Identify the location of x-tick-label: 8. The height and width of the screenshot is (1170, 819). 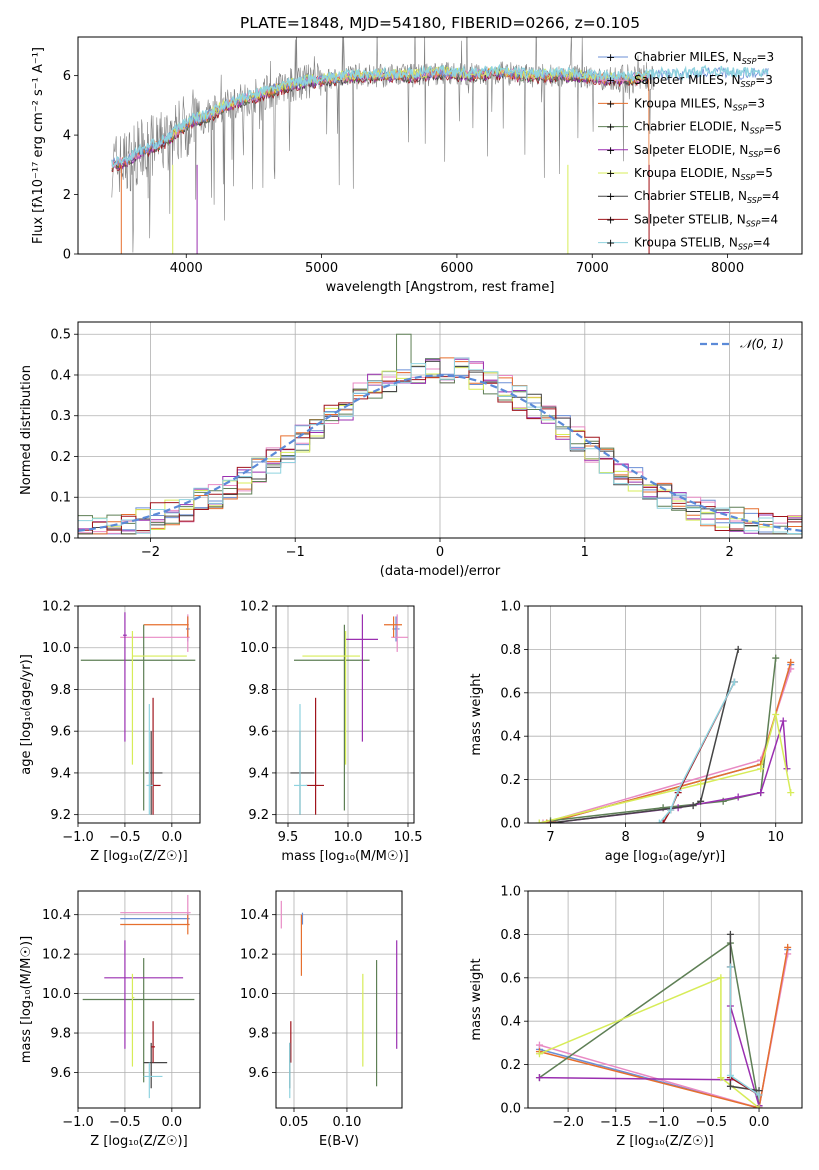
(625, 837).